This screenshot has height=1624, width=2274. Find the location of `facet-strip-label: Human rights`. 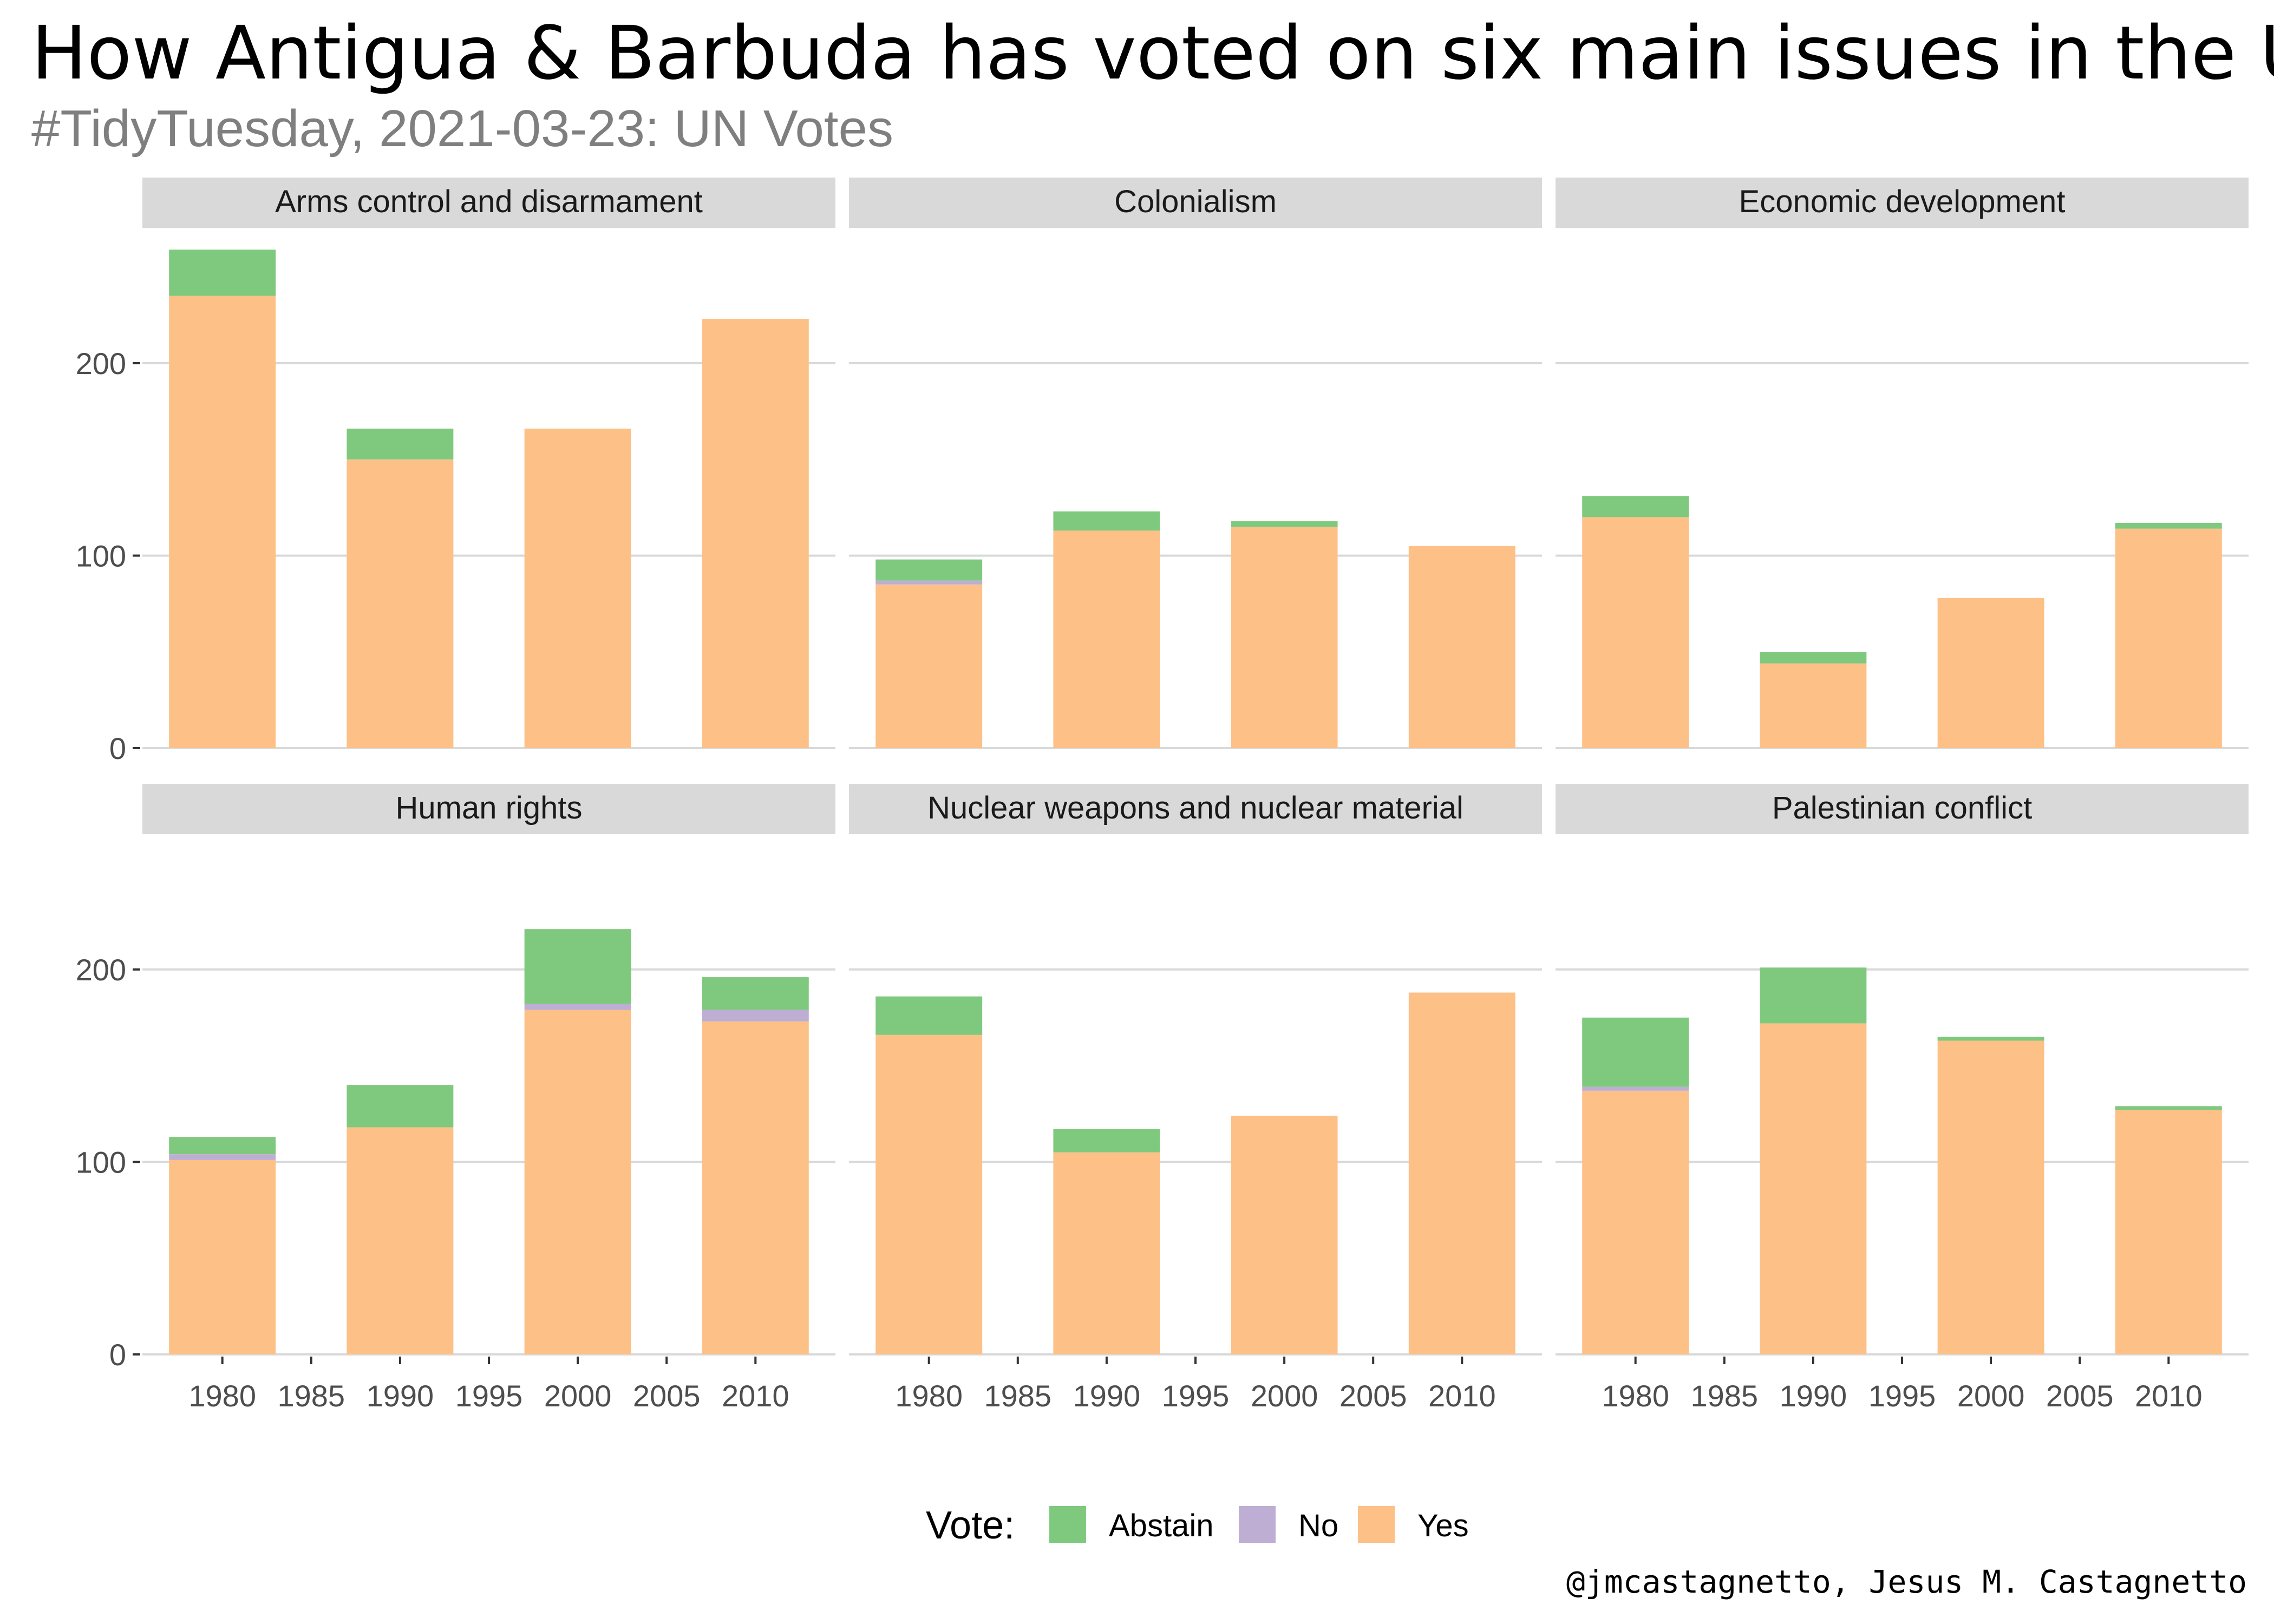

facet-strip-label: Human rights is located at coordinates (490, 808).